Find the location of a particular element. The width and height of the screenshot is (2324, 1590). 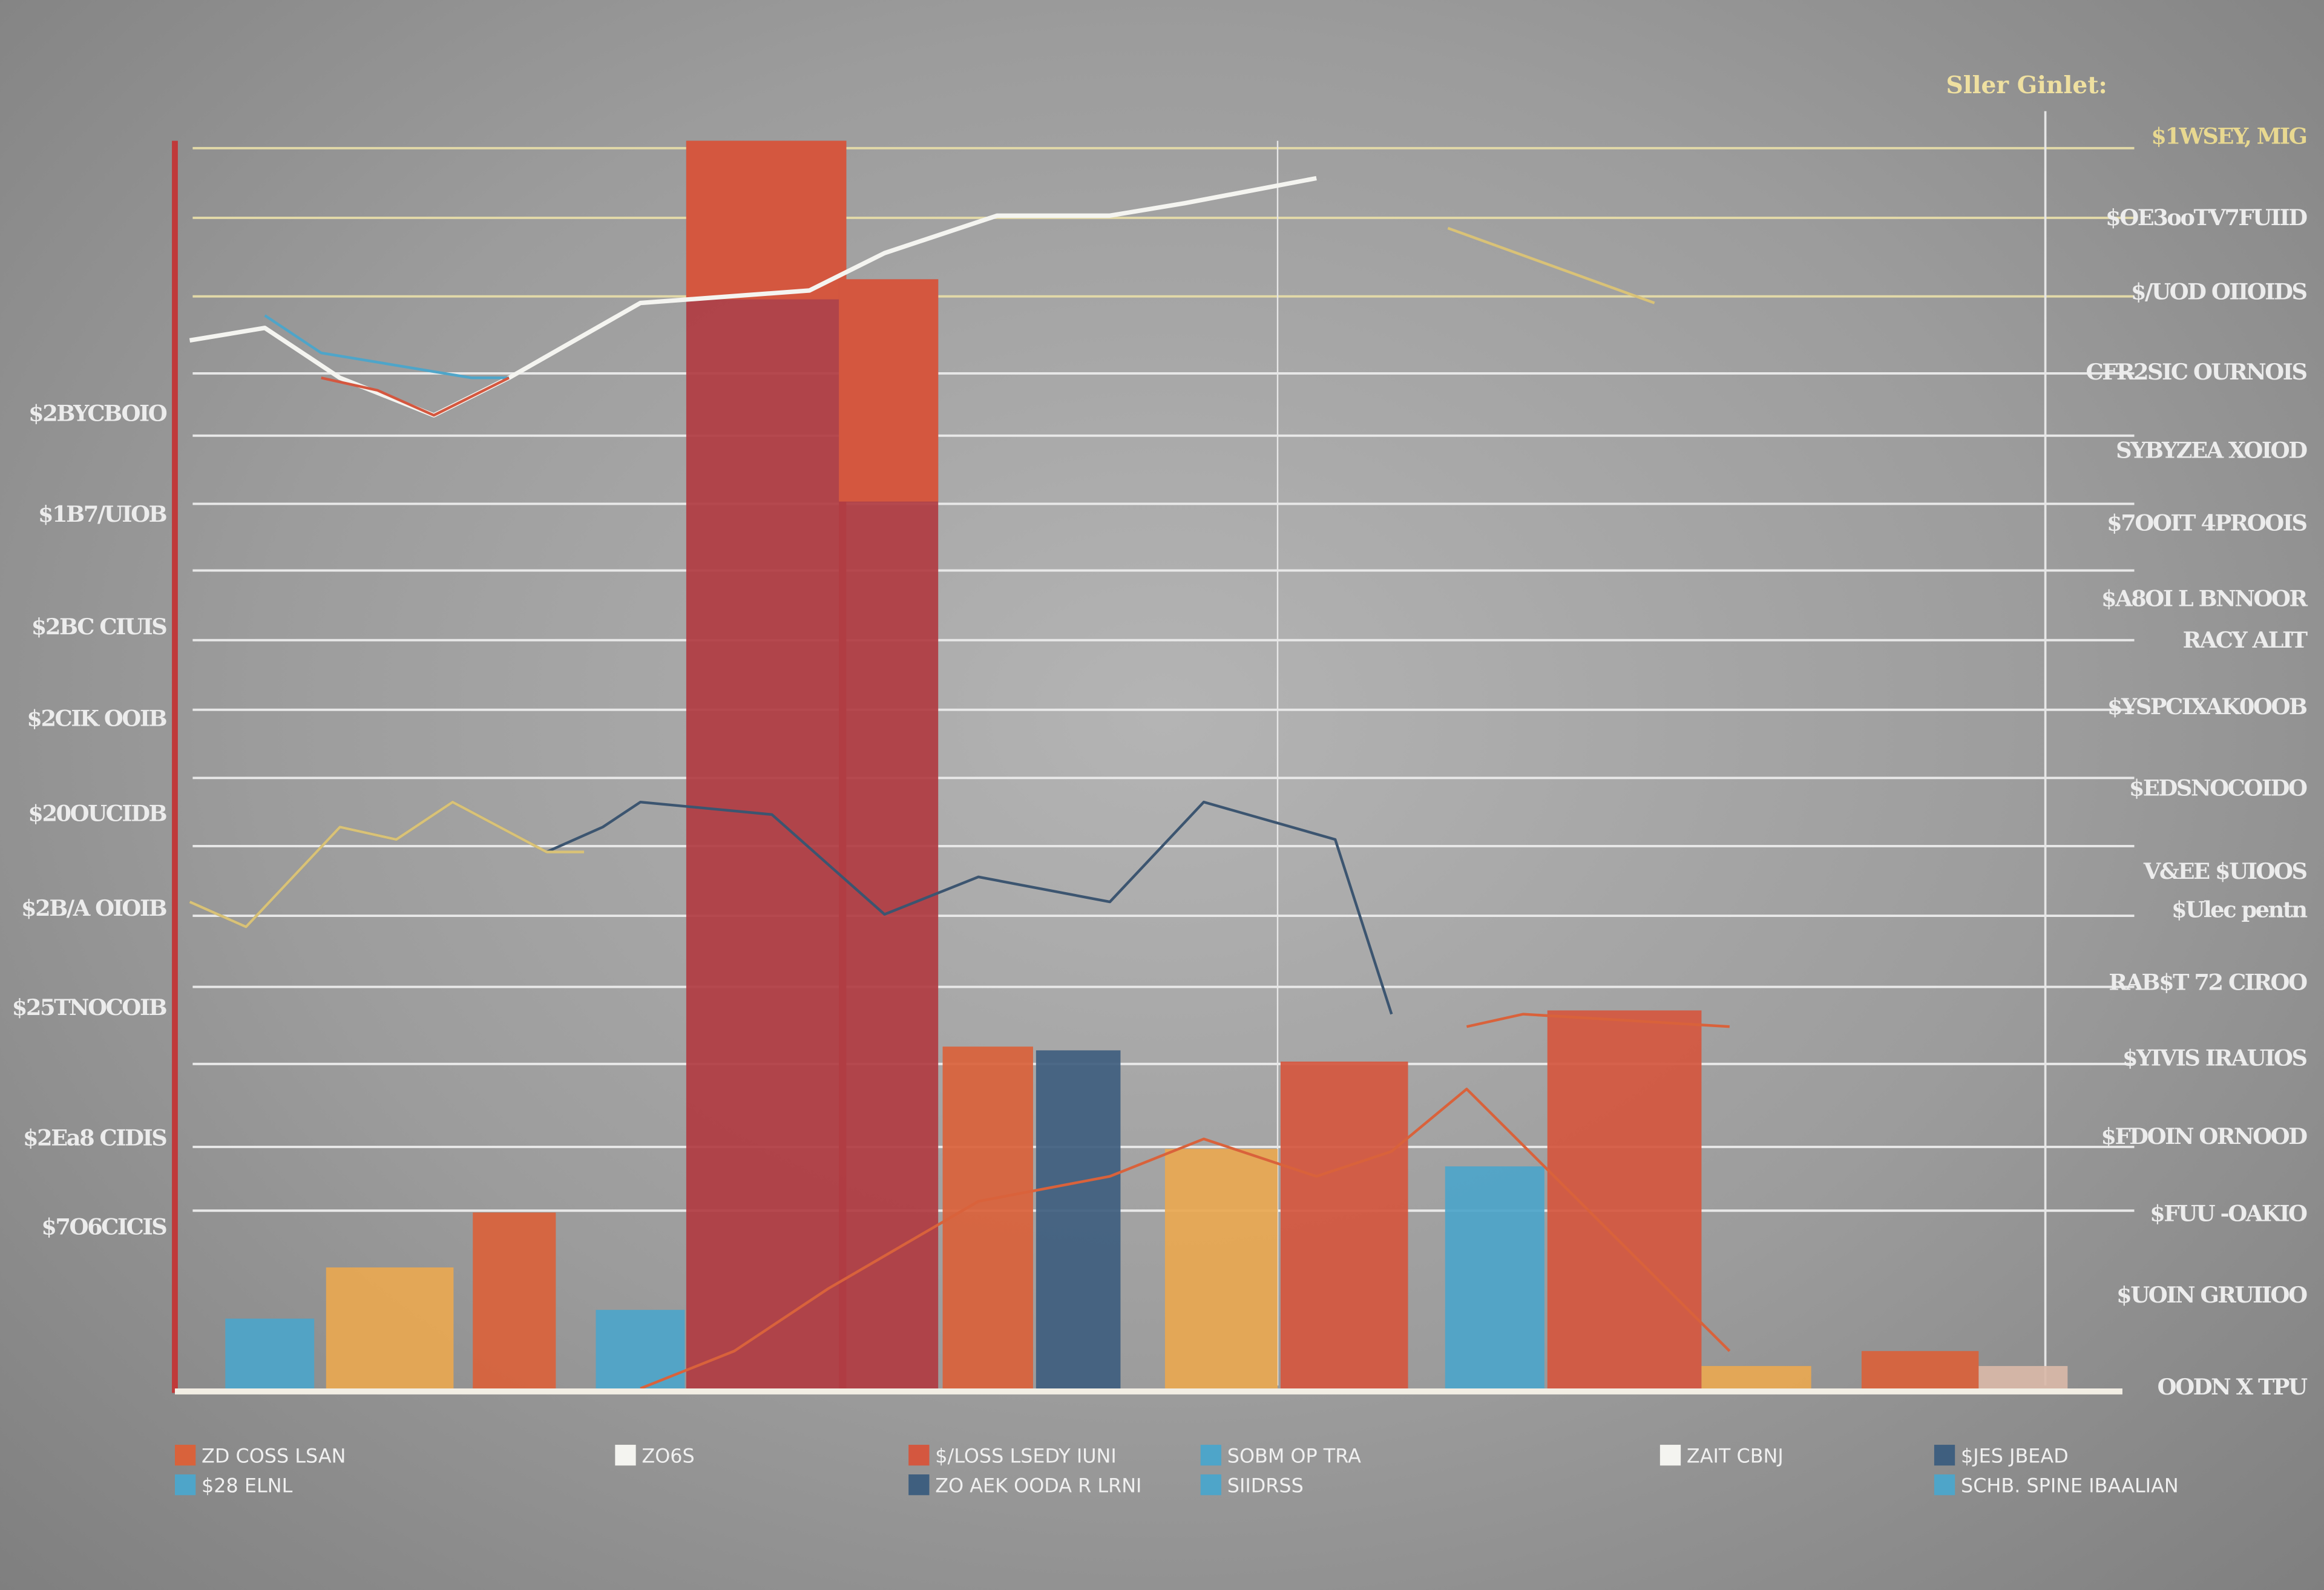

right-tick-label: SYBYZEA XOIOD is located at coordinates (2211, 451).